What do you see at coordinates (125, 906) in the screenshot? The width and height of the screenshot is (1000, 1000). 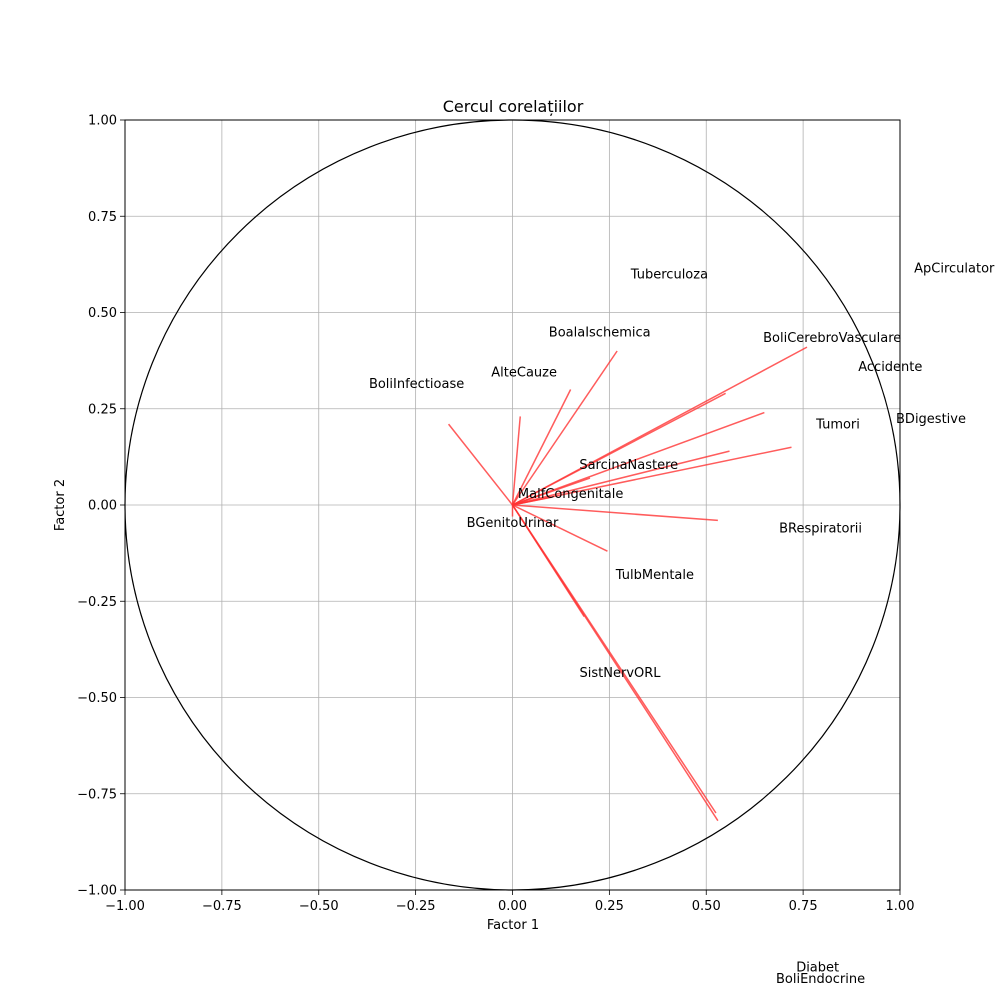 I see `x-tick-label: −1.00` at bounding box center [125, 906].